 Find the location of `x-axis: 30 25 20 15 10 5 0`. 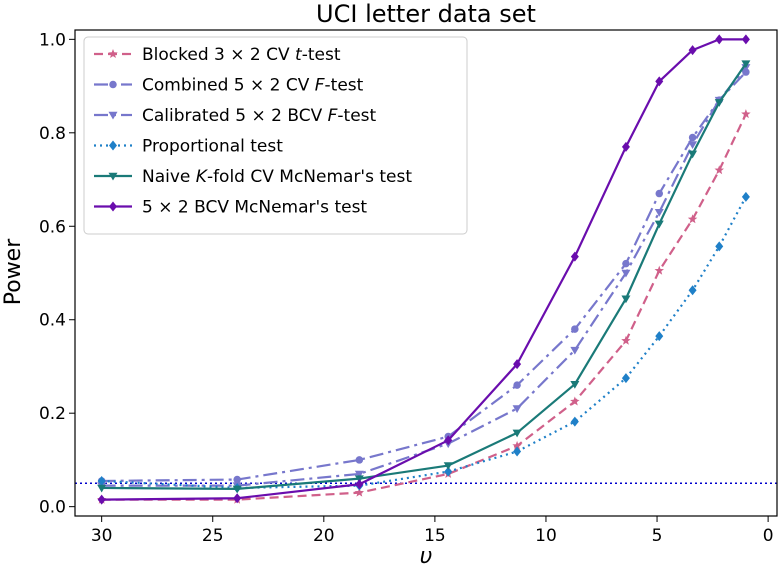

x-axis: 30 25 20 15 10 5 0 is located at coordinates (432, 531).